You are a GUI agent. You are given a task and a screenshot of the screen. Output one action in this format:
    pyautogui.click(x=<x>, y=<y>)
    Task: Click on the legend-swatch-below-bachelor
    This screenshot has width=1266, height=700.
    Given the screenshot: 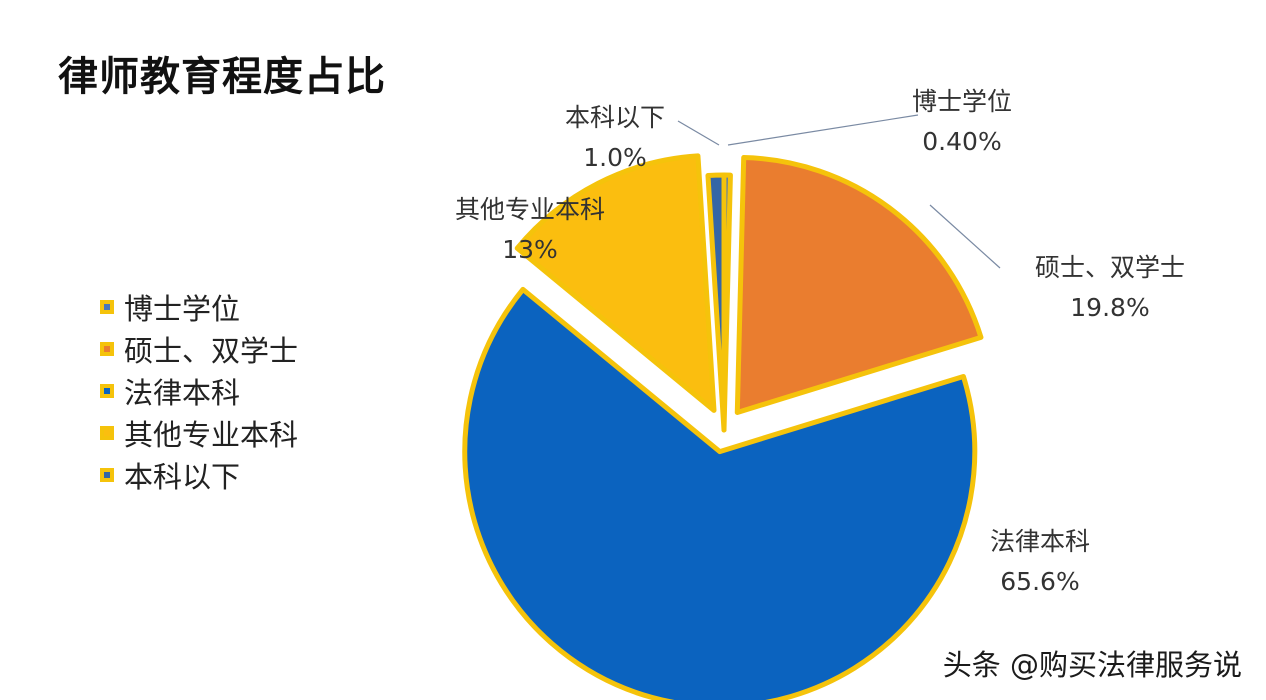 What is the action you would take?
    pyautogui.click(x=107, y=475)
    